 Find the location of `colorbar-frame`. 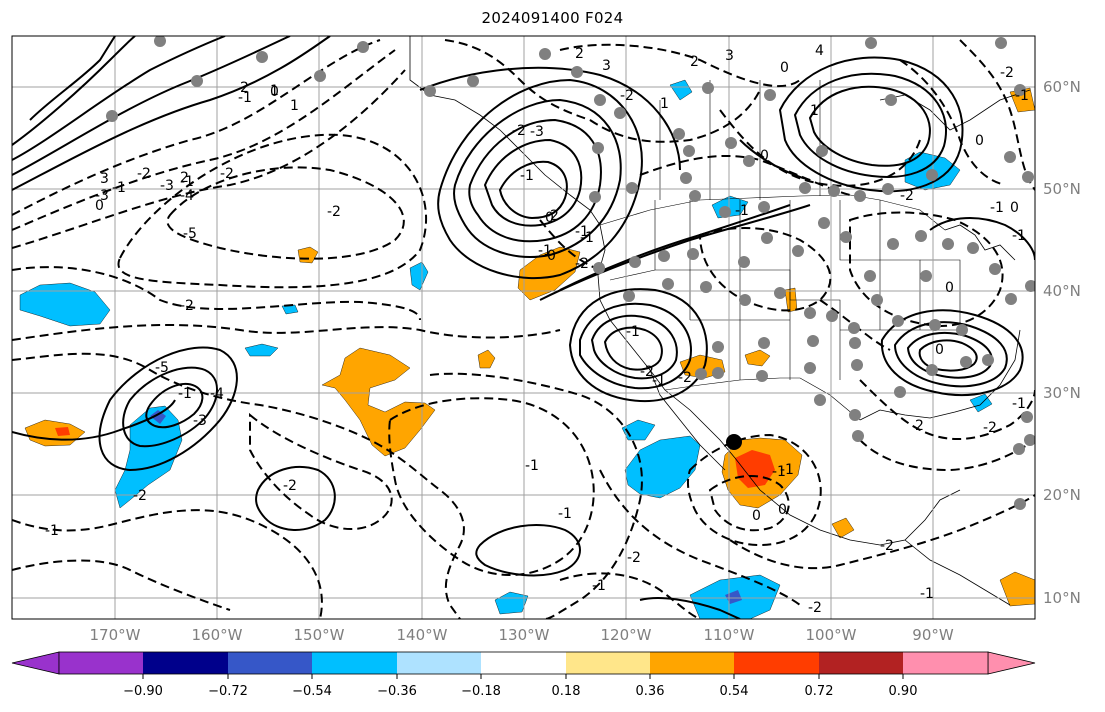

colorbar-frame is located at coordinates (523, 663).